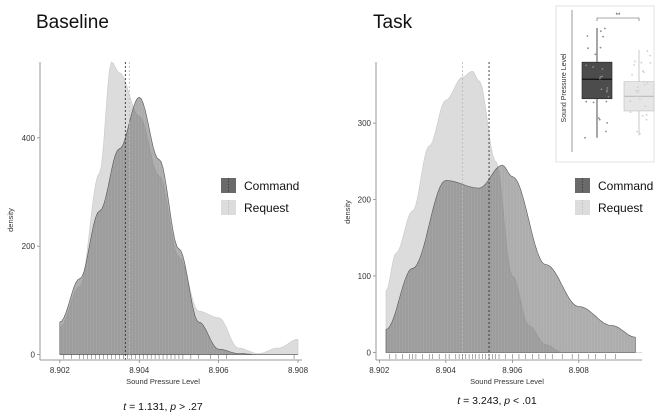 The image size is (656, 414). Describe the element at coordinates (618, 83) in the screenshot. I see `inset-boxes` at that location.